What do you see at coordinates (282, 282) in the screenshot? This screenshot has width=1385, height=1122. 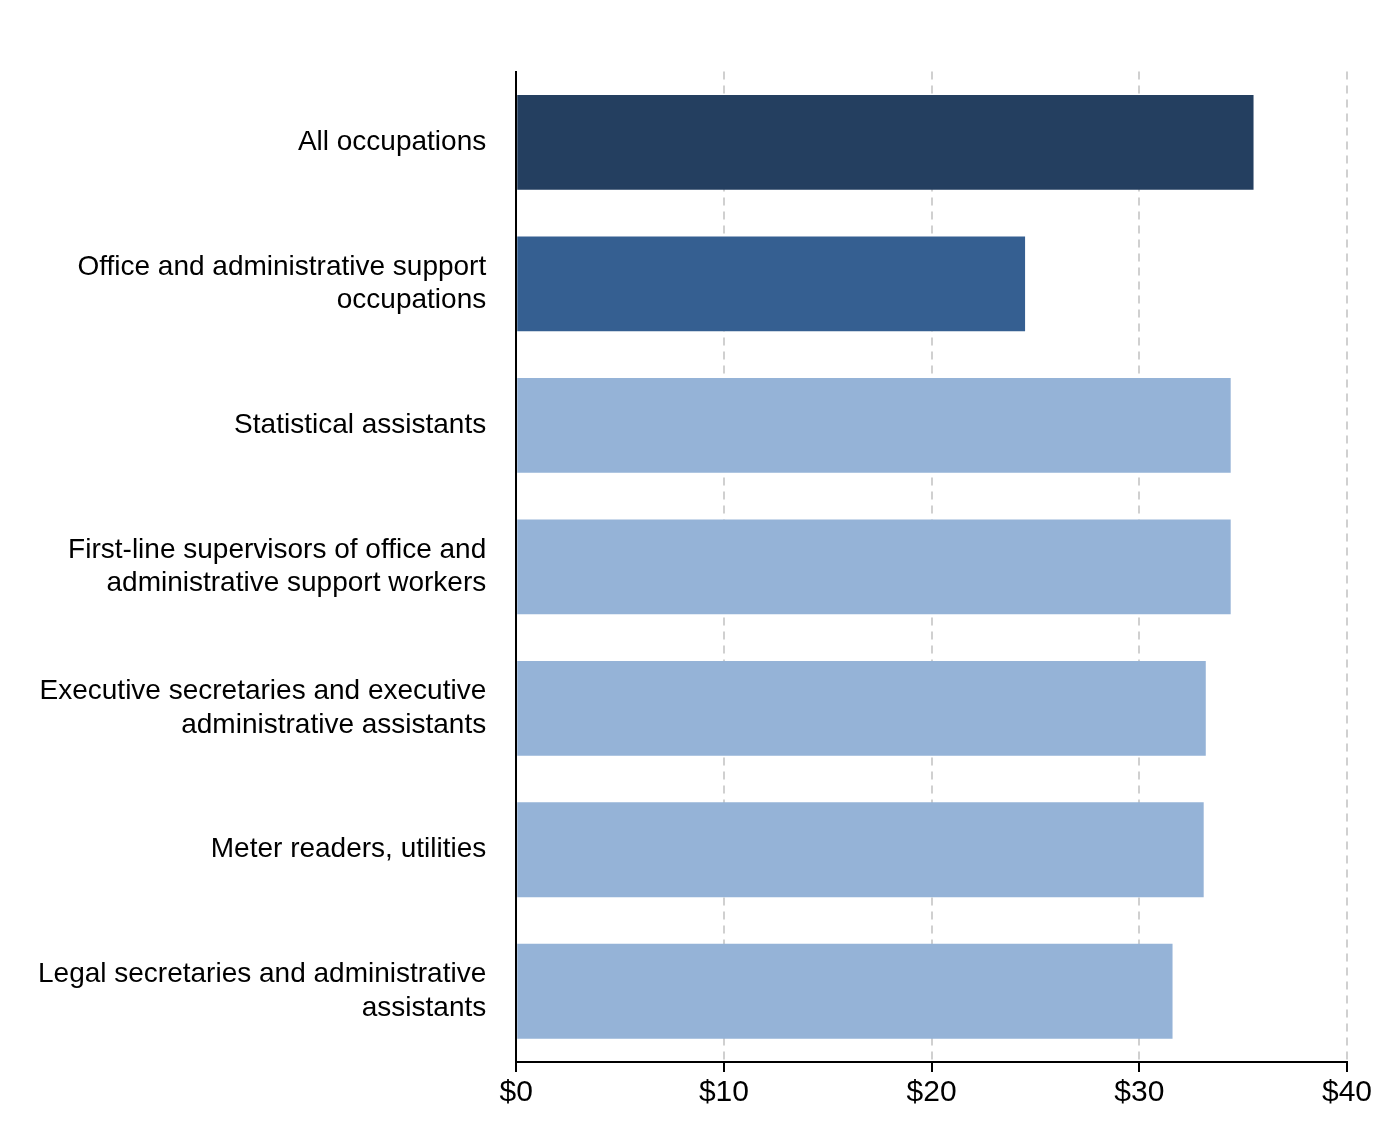 I see `y-tick-label: Office and administrative support occupations` at bounding box center [282, 282].